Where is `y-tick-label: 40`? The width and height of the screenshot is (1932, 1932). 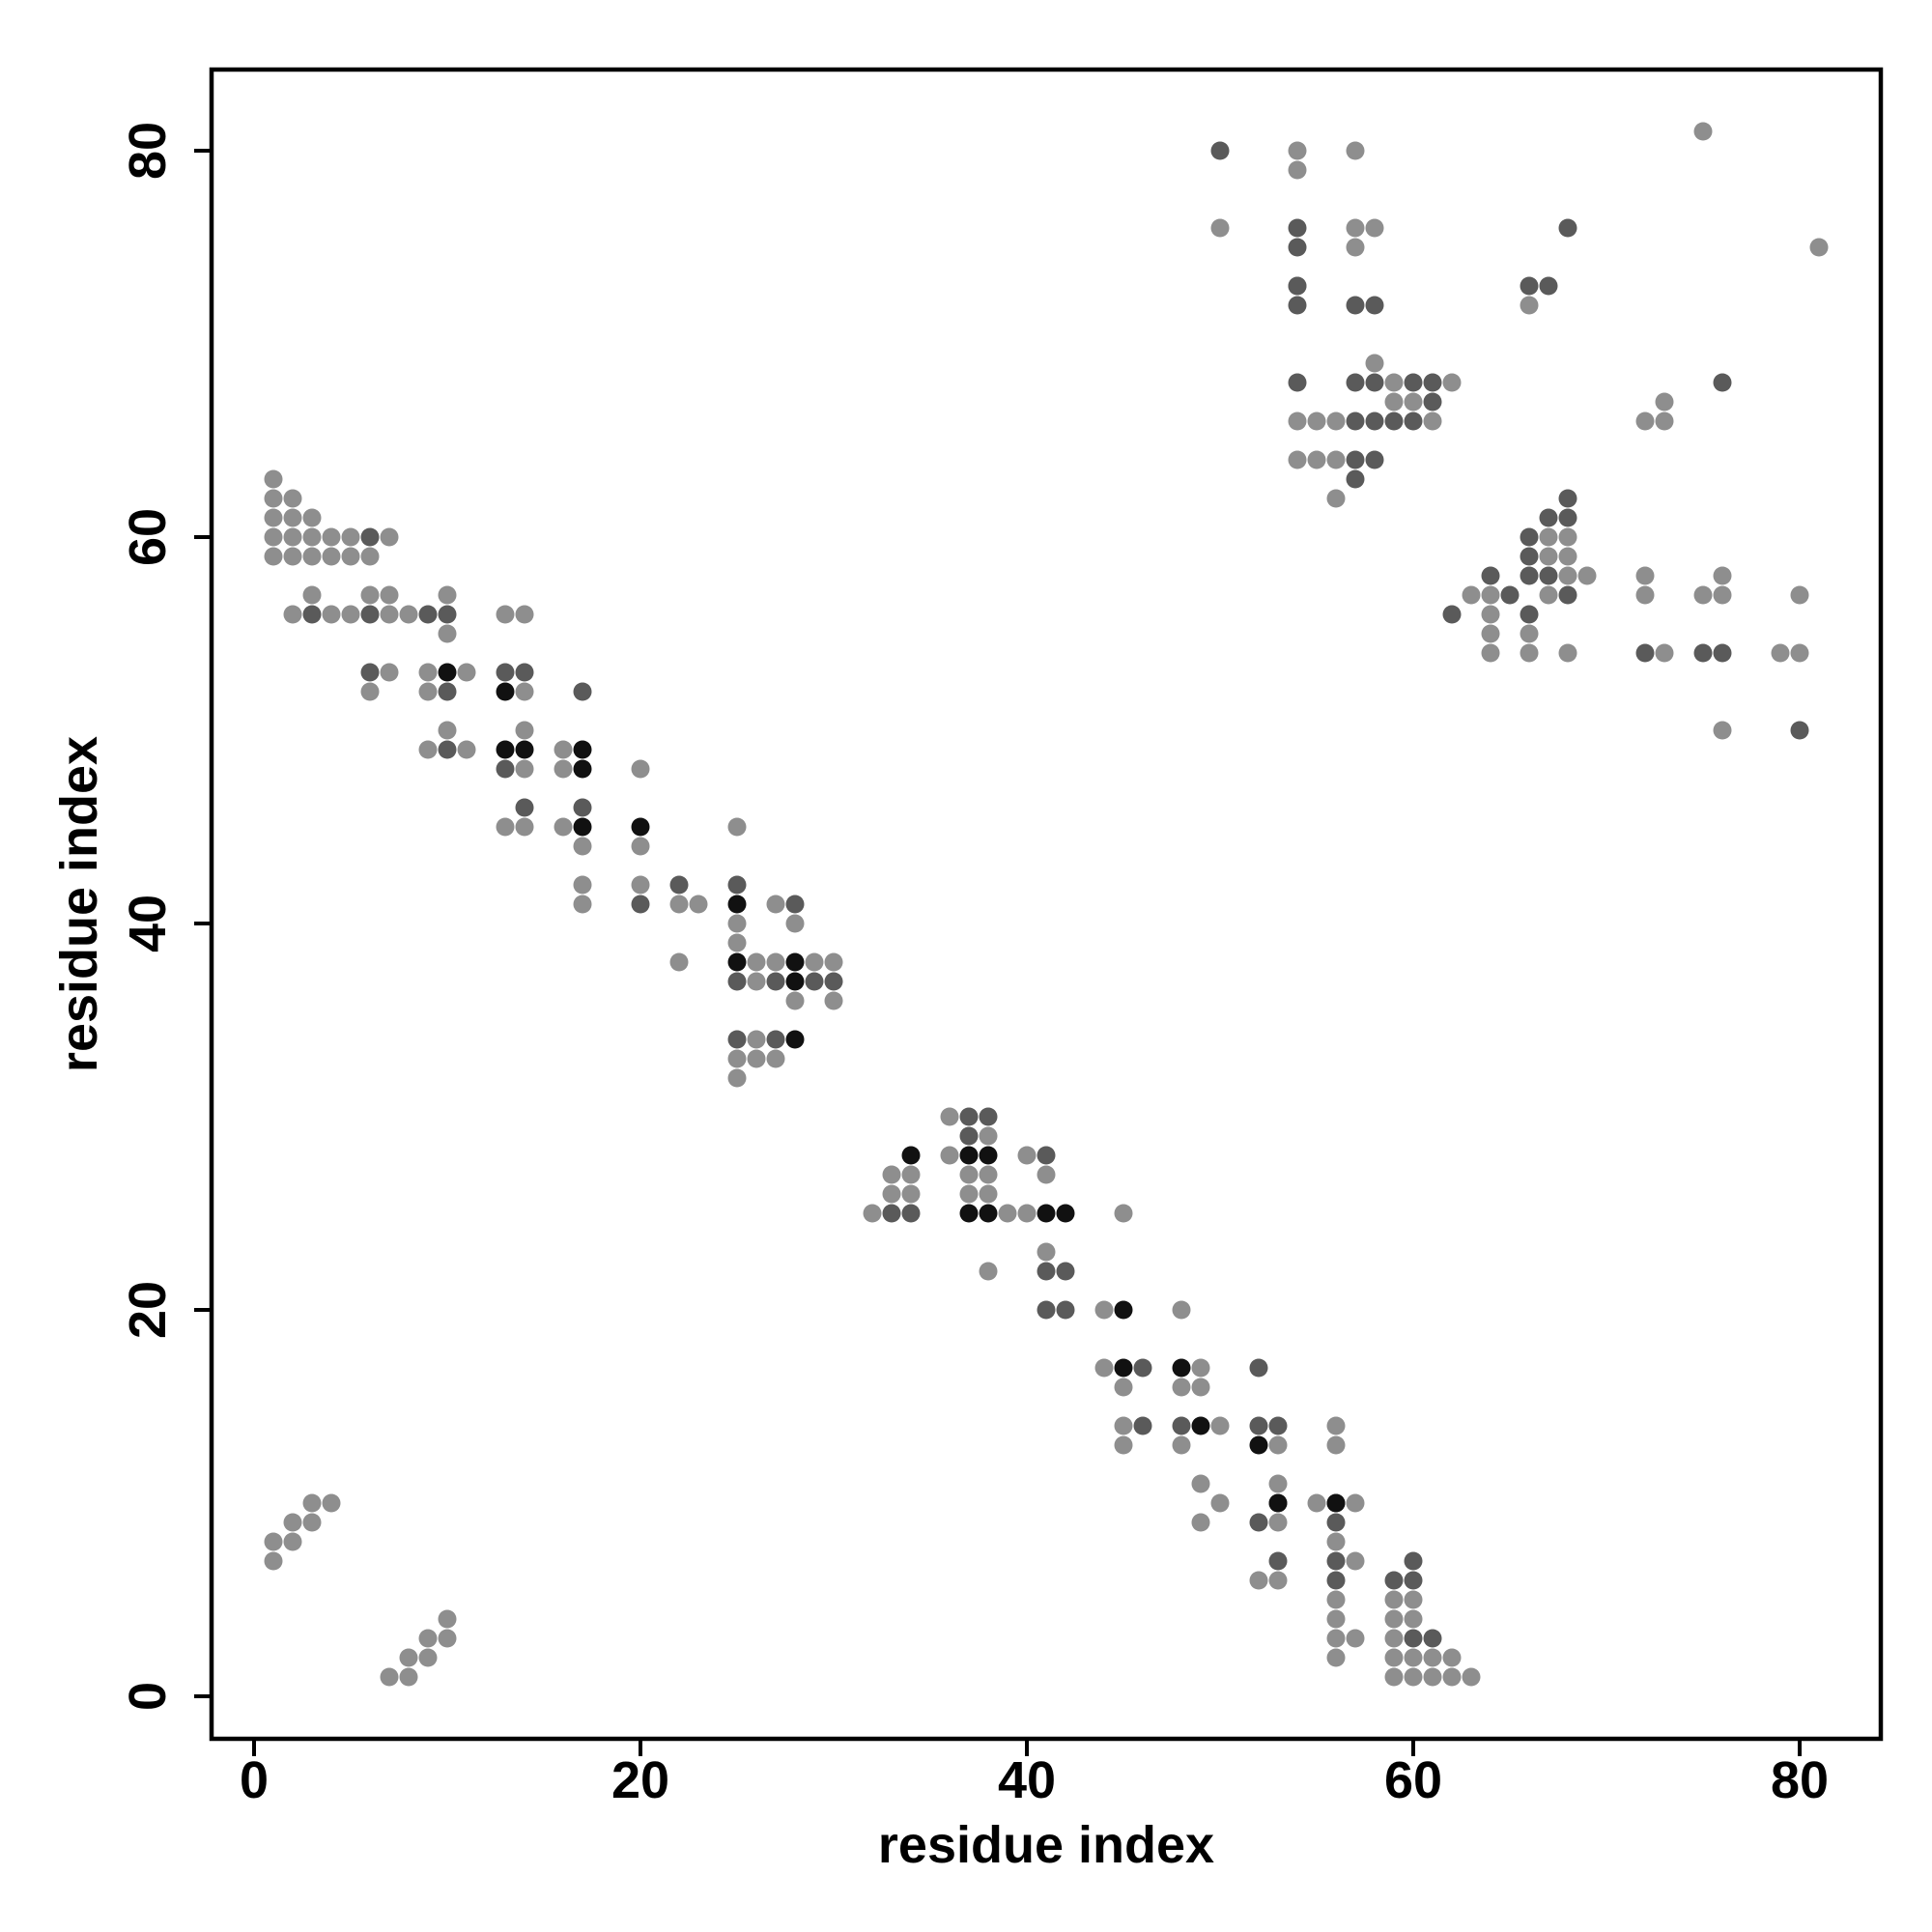
y-tick-label: 40 is located at coordinates (148, 923).